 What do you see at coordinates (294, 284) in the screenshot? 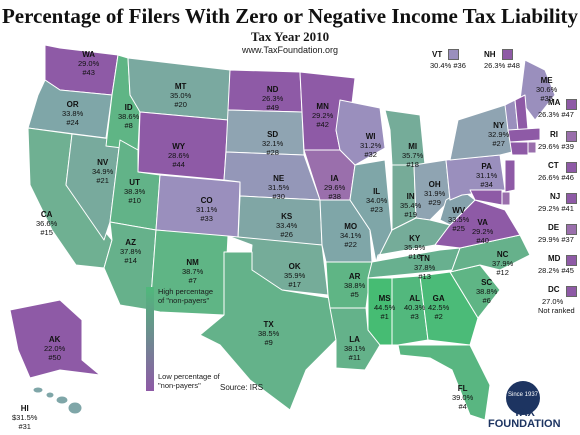
I see `state-rank: #17` at bounding box center [294, 284].